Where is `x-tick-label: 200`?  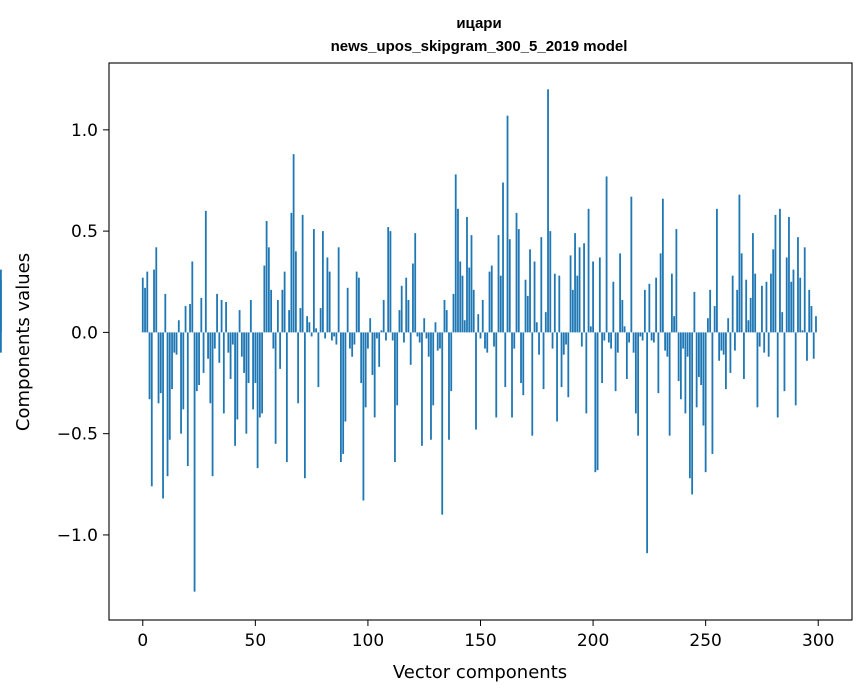
x-tick-label: 200 is located at coordinates (593, 641).